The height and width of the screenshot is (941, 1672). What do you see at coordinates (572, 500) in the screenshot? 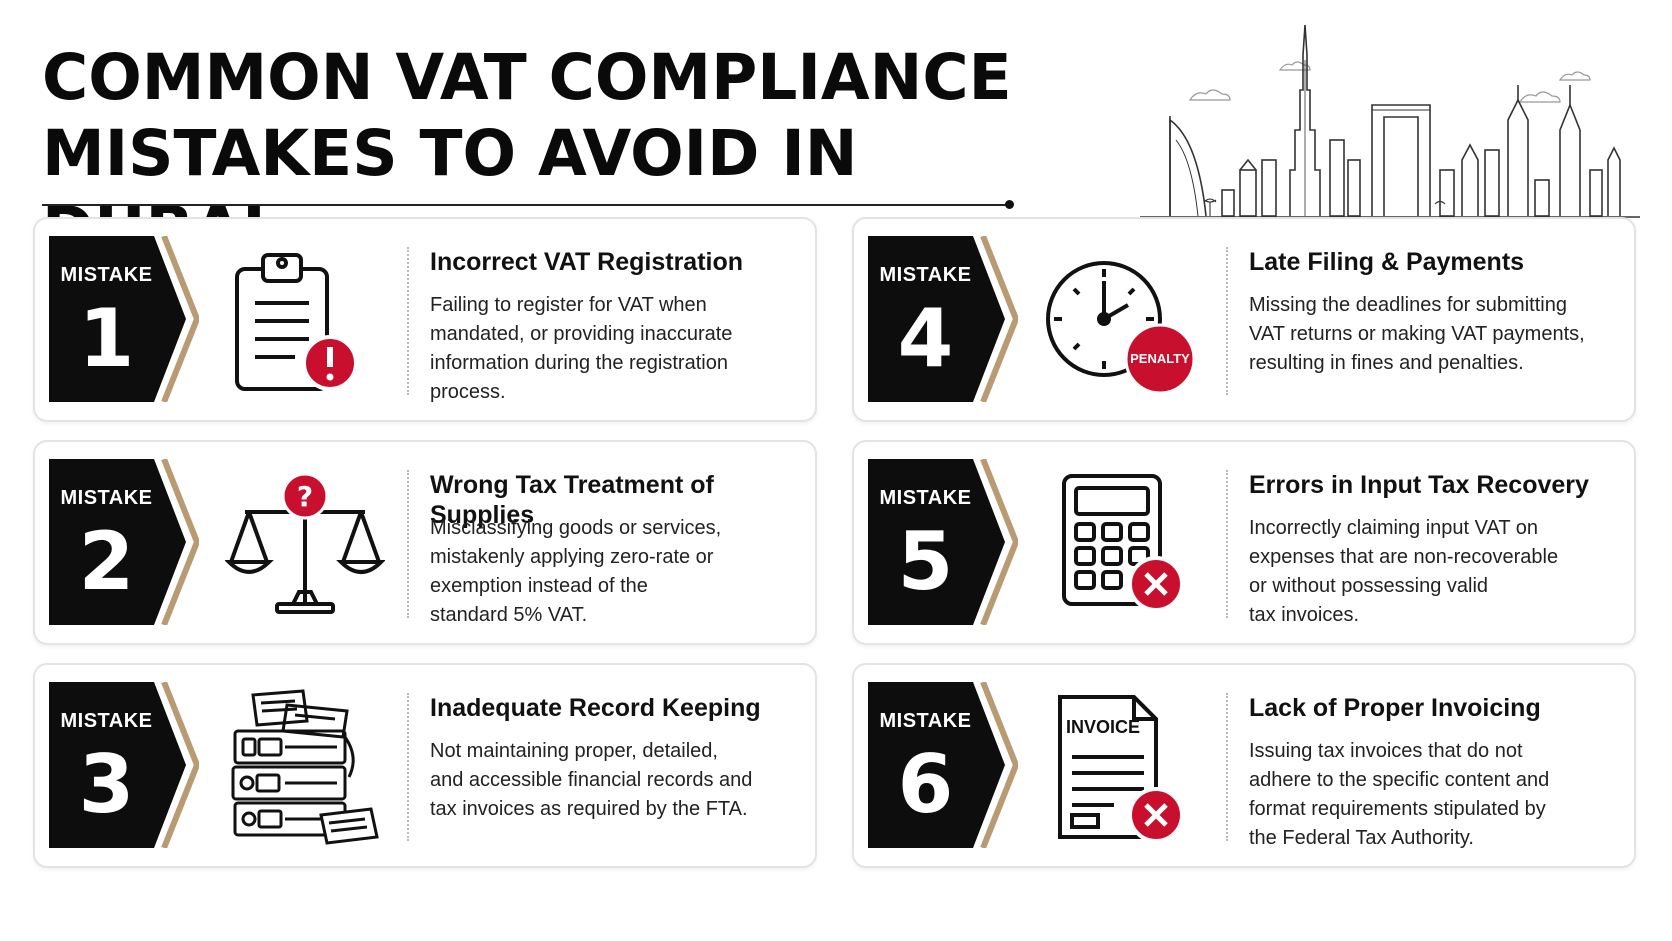
I see `mistake-title: Wrong Tax Treatment of Supplies` at bounding box center [572, 500].